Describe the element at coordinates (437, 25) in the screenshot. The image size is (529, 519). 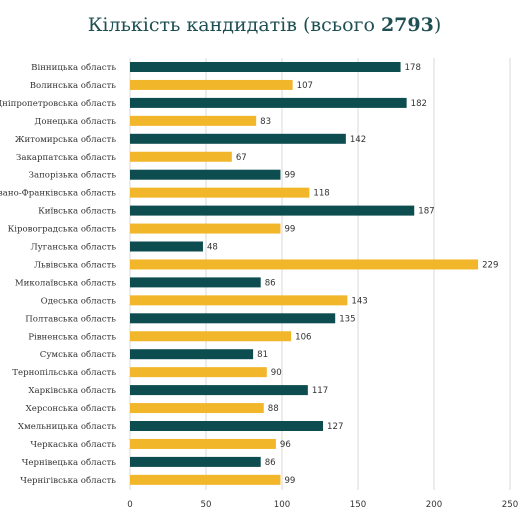
I see `chart-title-close: )` at that location.